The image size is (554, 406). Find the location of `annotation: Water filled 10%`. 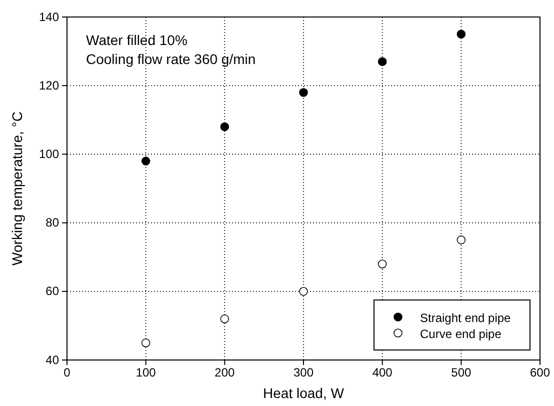

annotation: Water filled 10% is located at coordinates (137, 40).